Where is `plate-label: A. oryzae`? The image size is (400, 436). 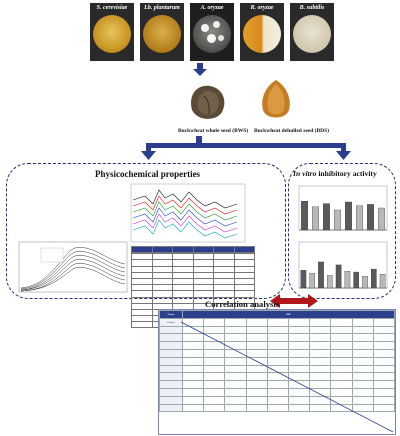 plate-label: A. oryzae is located at coordinates (212, 8).